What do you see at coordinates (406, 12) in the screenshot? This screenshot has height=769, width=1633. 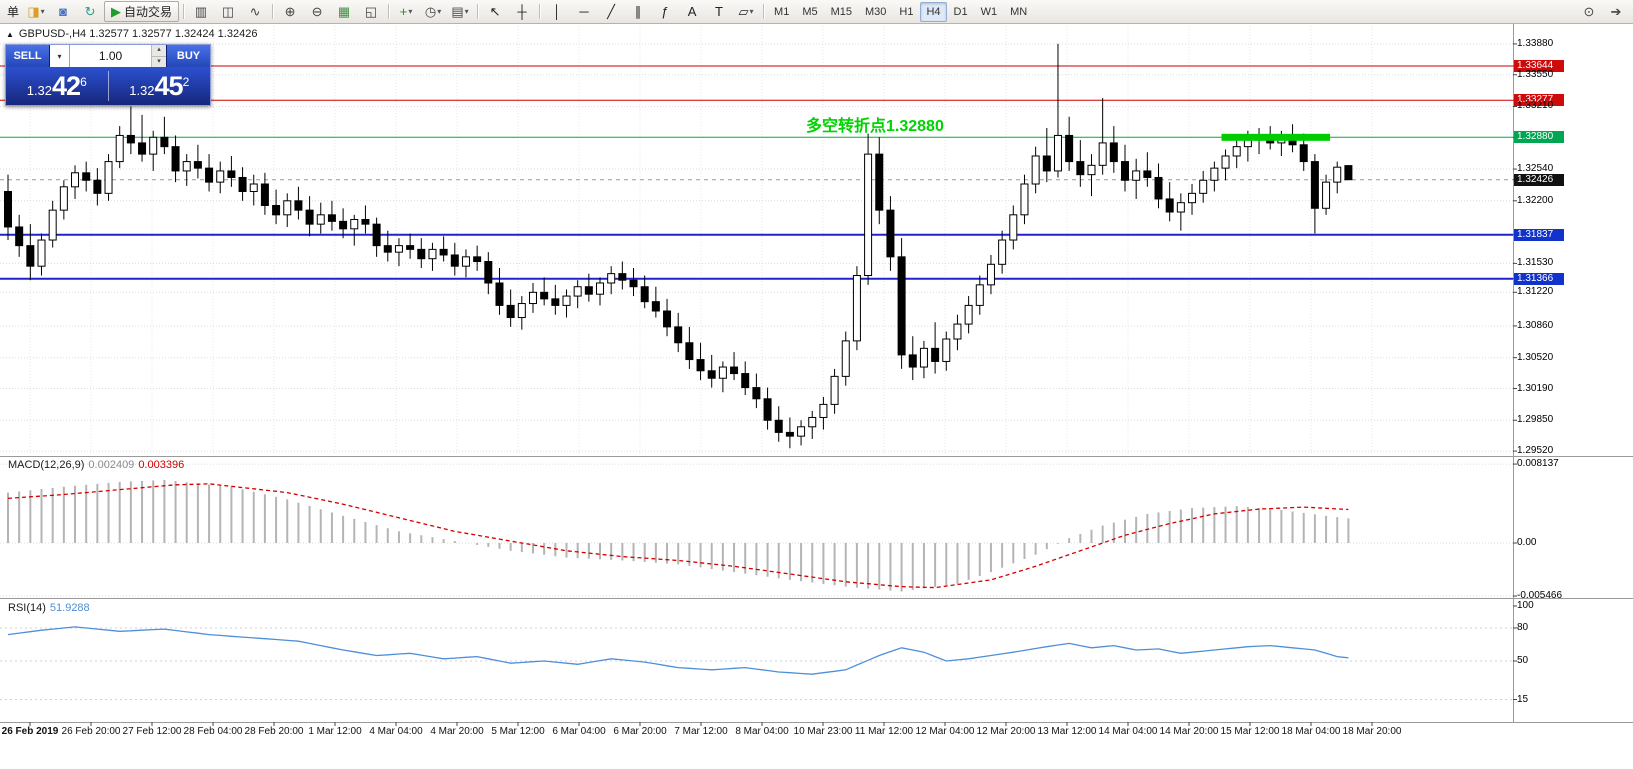 I see `indicators-button: + ▾` at bounding box center [406, 12].